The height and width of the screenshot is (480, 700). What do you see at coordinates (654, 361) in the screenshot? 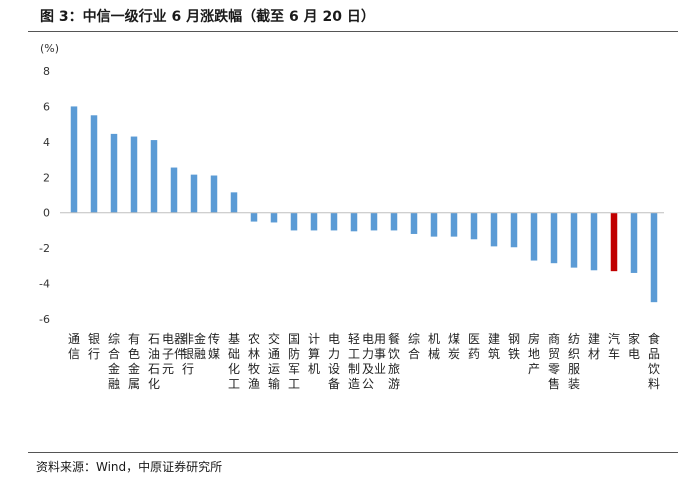
I see `category-label: 食品饮料` at bounding box center [654, 361].